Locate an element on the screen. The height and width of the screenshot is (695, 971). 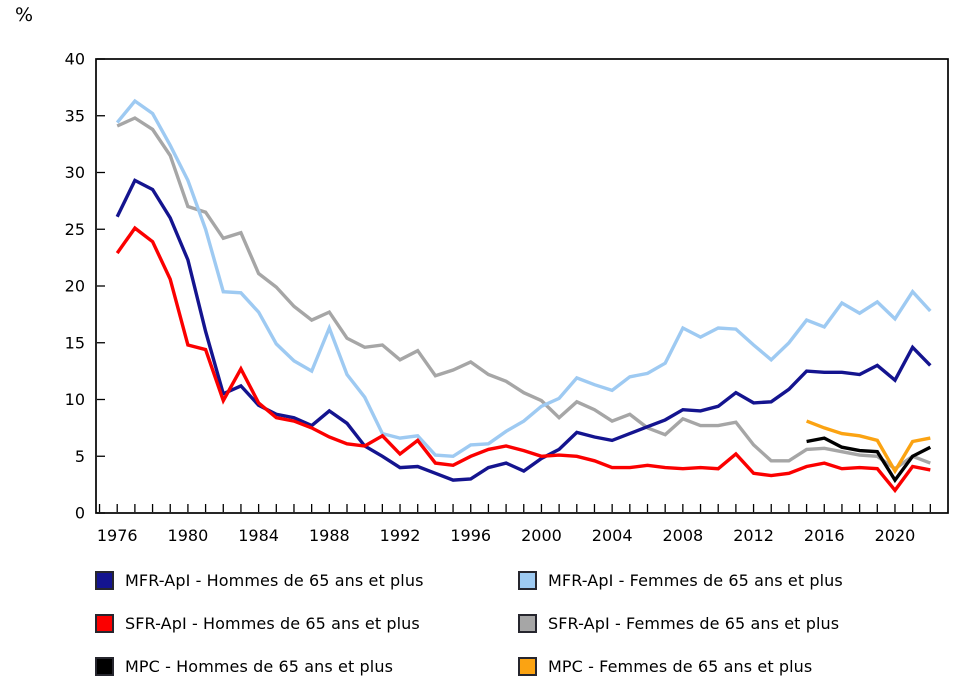
x-tick-label: 2000 is located at coordinates (541, 535).